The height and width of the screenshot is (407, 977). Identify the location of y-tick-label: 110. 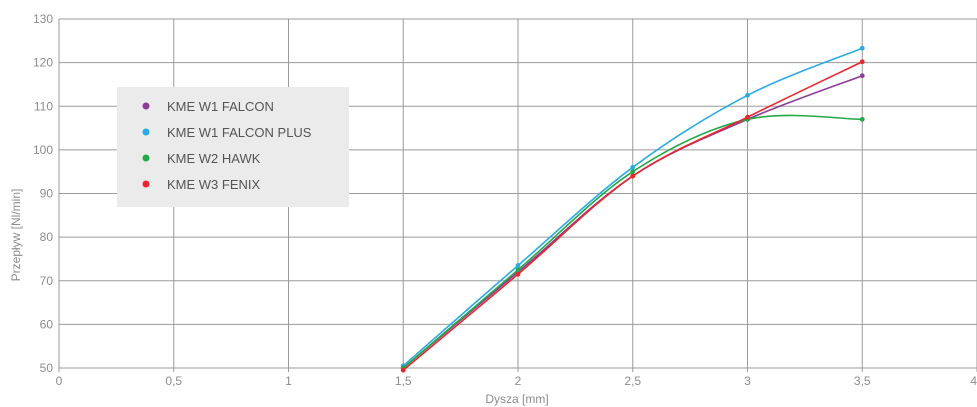
(43, 106).